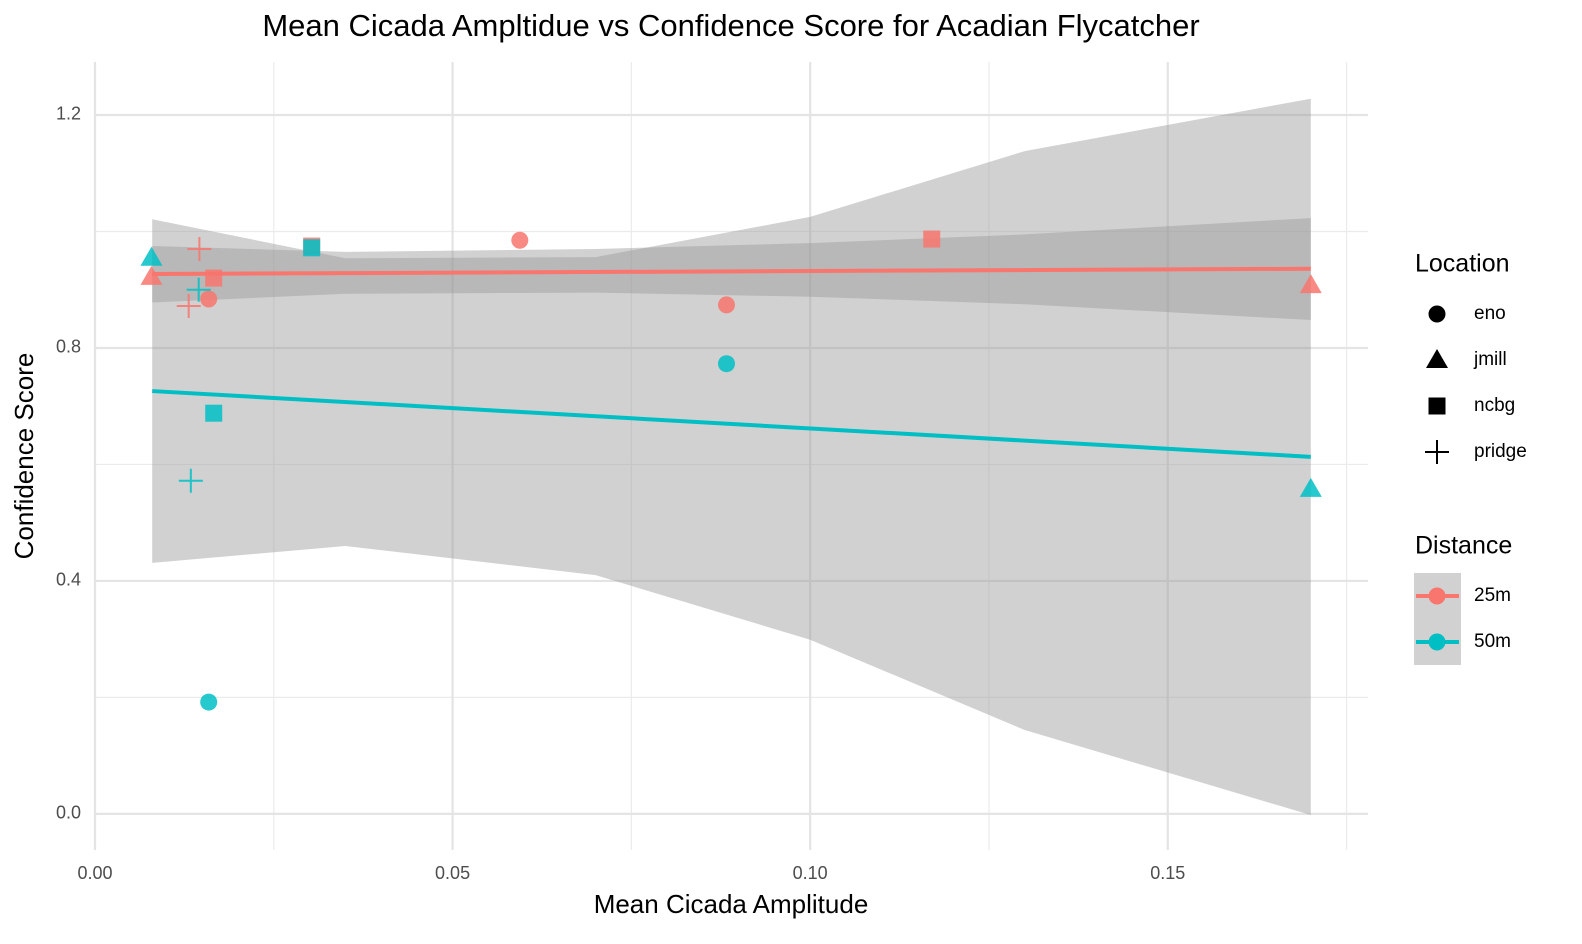 The width and height of the screenshot is (1582, 944). Describe the element at coordinates (68, 813) in the screenshot. I see `y-tick-label: 0.0` at that location.